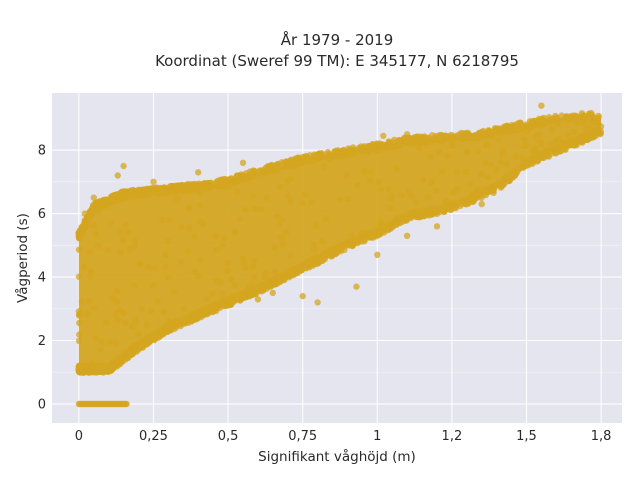  What do you see at coordinates (22, 258) in the screenshot?
I see `y-axis-title: Vågperiod (s)` at bounding box center [22, 258].